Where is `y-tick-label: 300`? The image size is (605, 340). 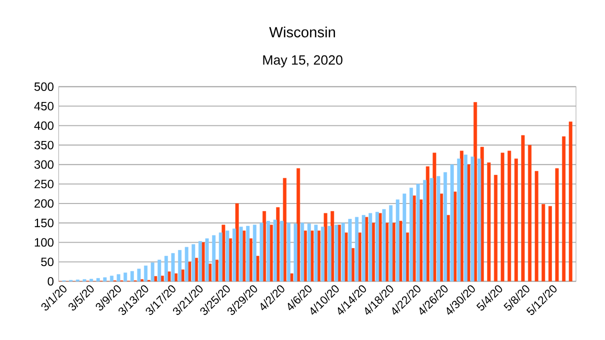
y-tick-label: 300 is located at coordinates (44, 164).